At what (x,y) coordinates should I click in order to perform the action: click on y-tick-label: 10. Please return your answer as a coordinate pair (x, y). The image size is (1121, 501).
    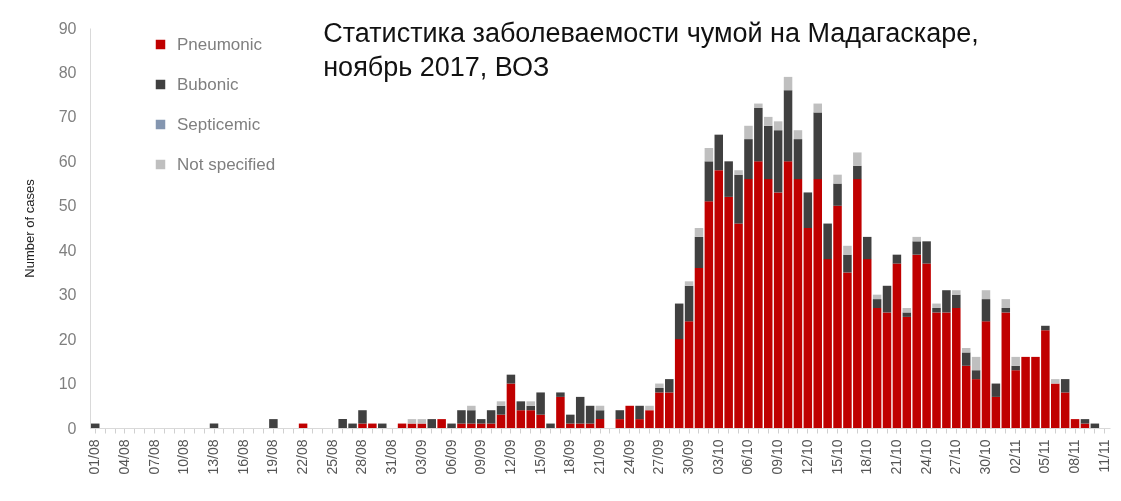
    Looking at the image, I should click on (67, 384).